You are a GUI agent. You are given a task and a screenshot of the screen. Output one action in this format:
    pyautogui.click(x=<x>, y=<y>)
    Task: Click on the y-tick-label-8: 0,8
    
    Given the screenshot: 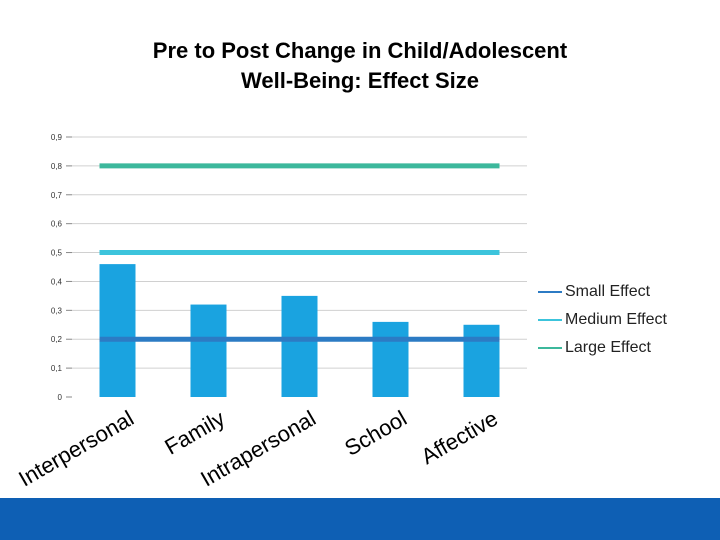 What is the action you would take?
    pyautogui.click(x=57, y=166)
    